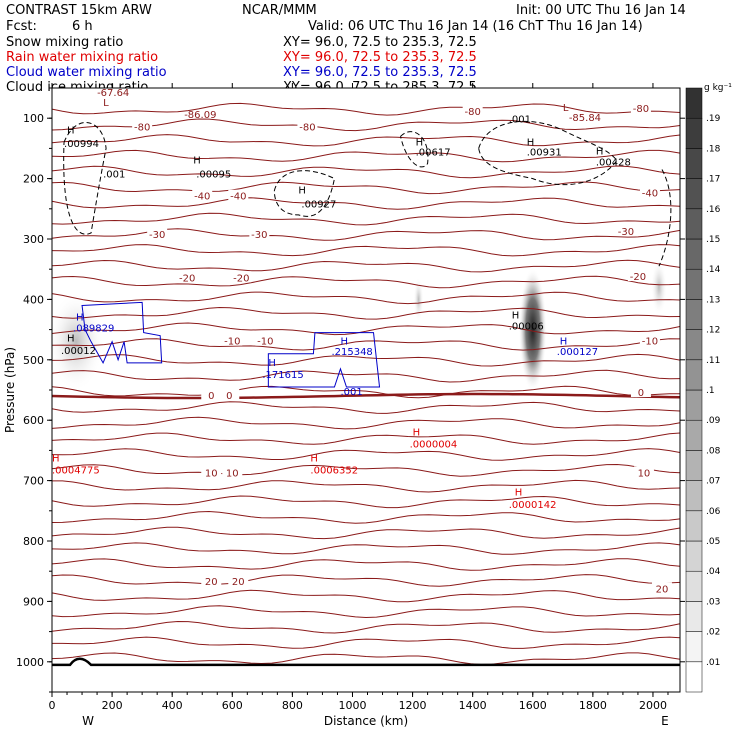 The width and height of the screenshot is (740, 740). Describe the element at coordinates (593, 705) in the screenshot. I see `x-tick-label: 1800` at that location.